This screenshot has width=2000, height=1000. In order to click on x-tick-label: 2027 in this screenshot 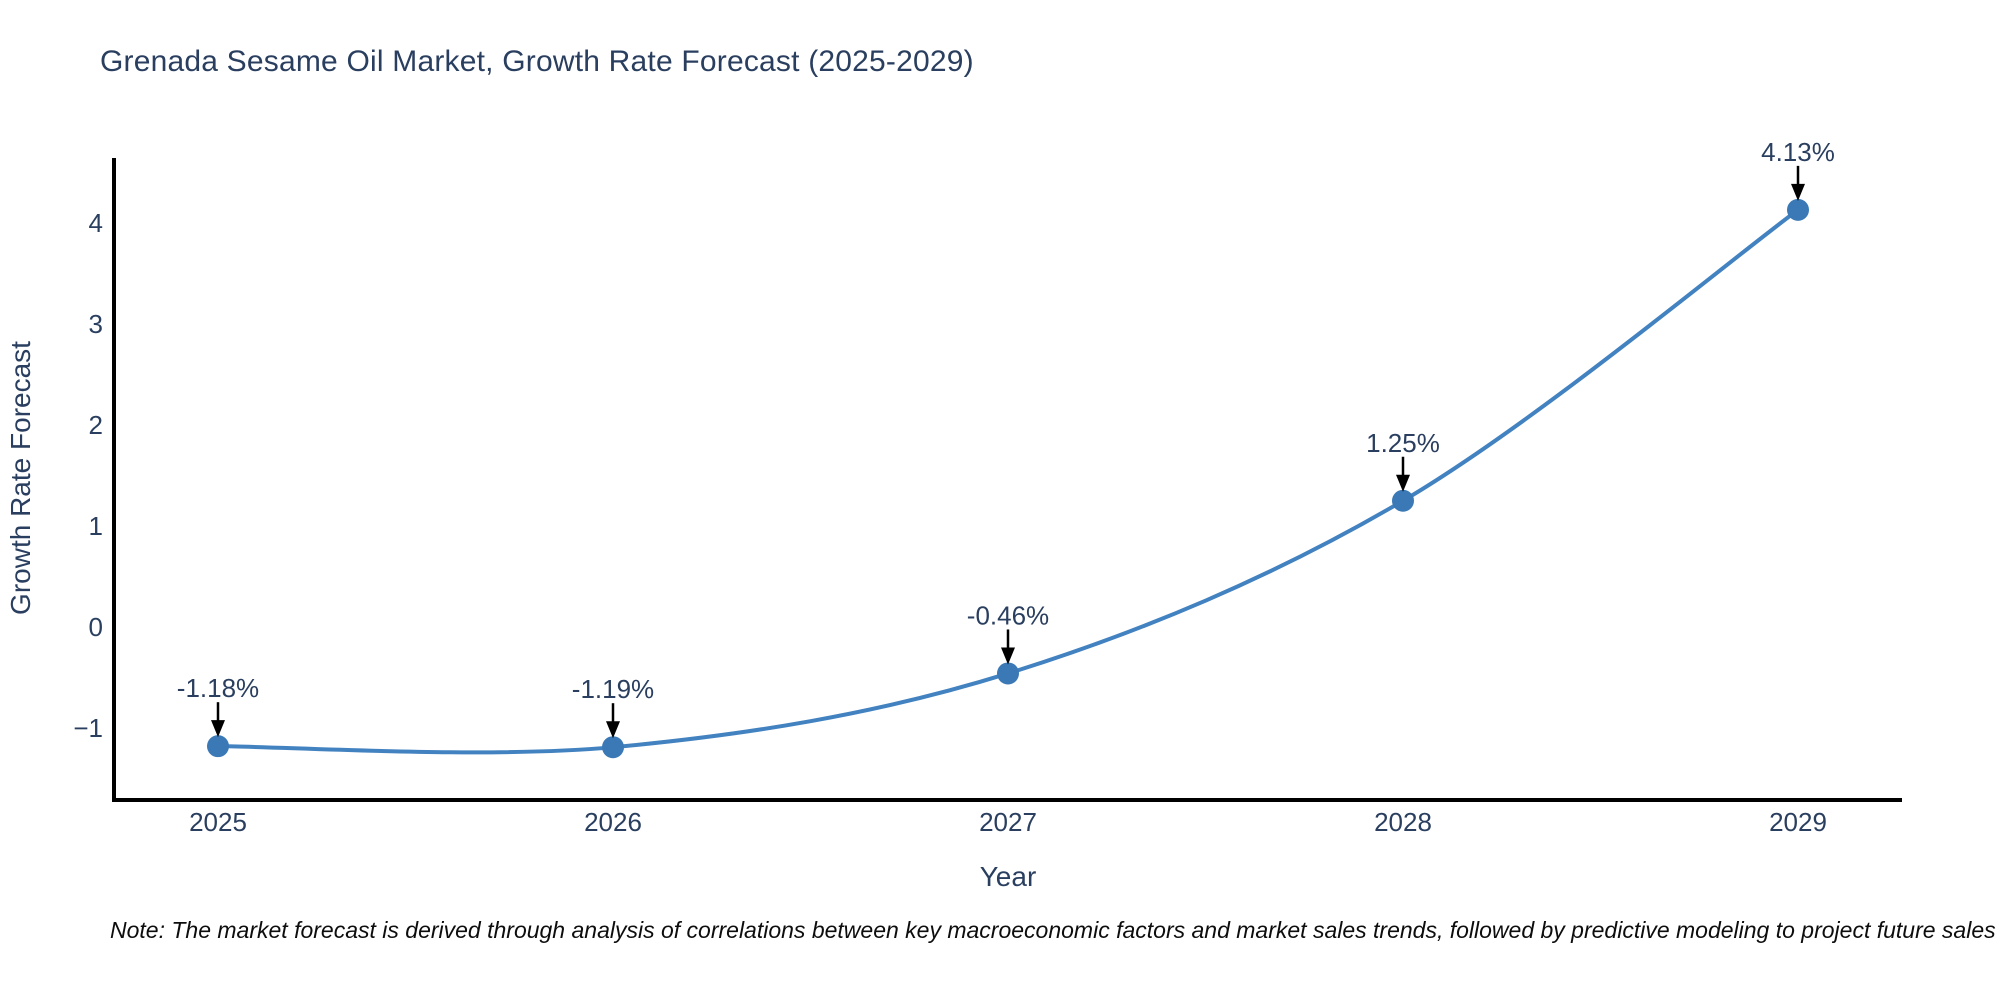, I will do `click(1008, 822)`.